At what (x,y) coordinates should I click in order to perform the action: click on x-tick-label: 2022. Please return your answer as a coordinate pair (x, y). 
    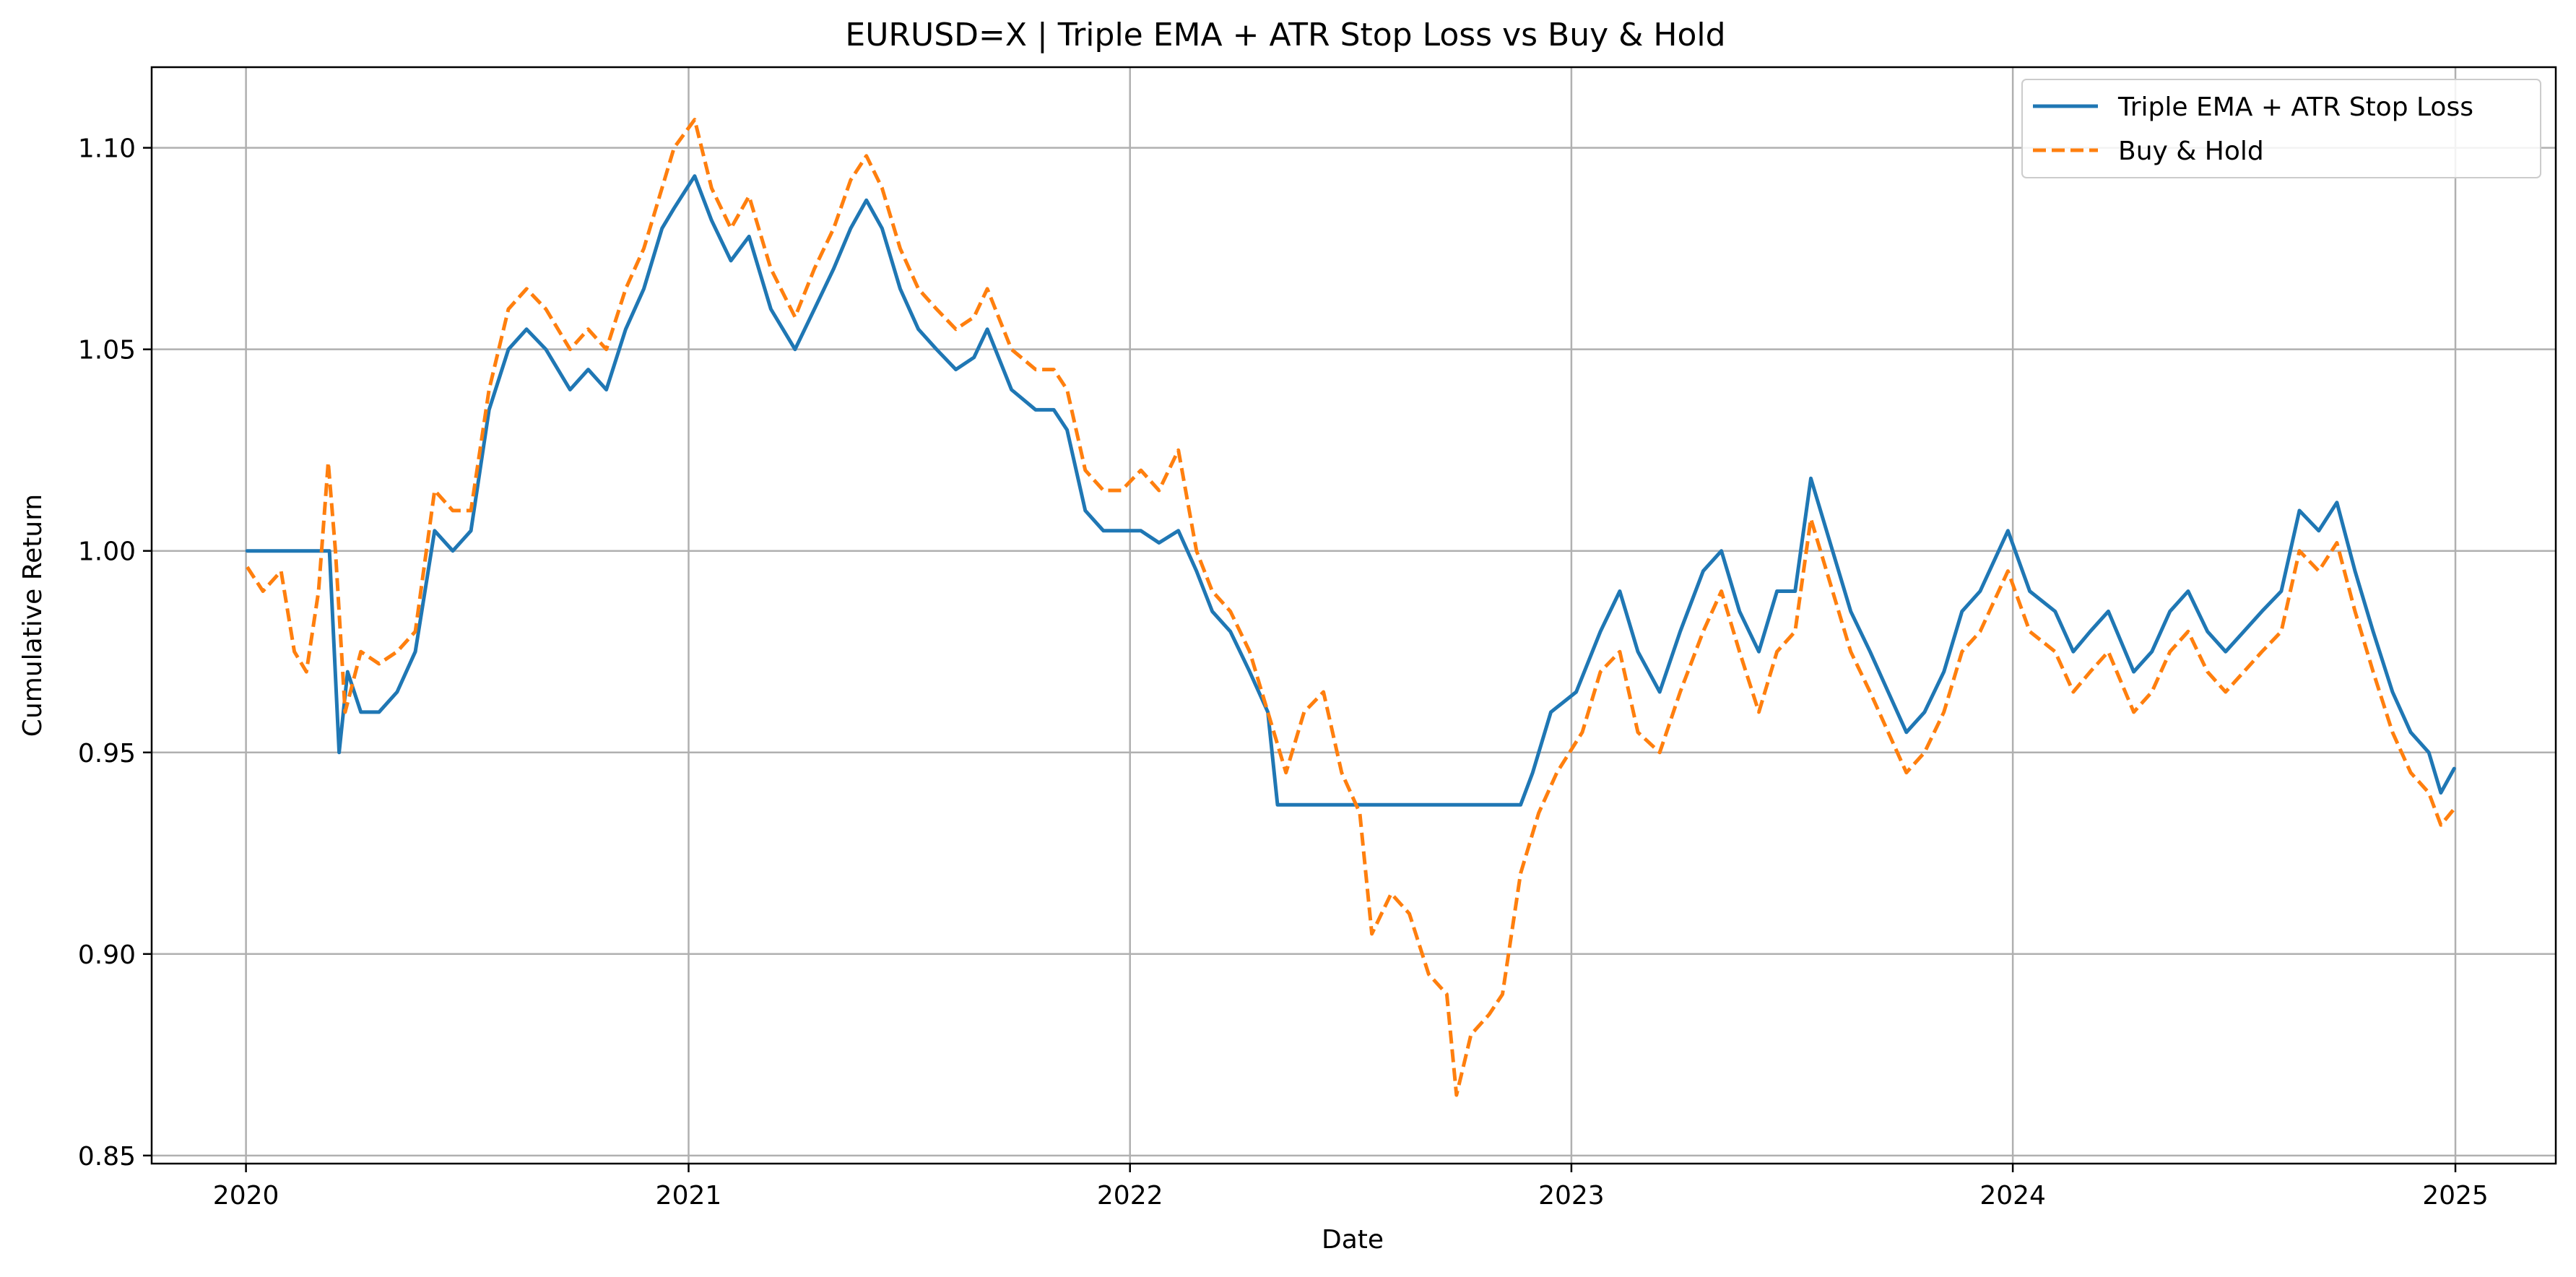
    Looking at the image, I should click on (1130, 1196).